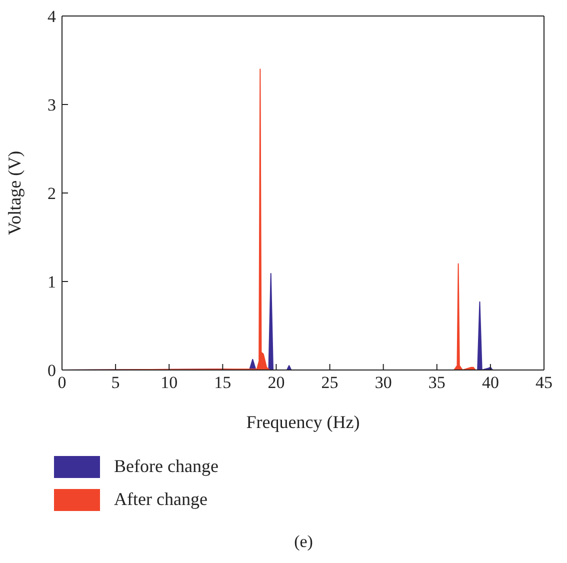 Image resolution: width=567 pixels, height=563 pixels. What do you see at coordinates (490, 382) in the screenshot?
I see `x-tick-label: 40` at bounding box center [490, 382].